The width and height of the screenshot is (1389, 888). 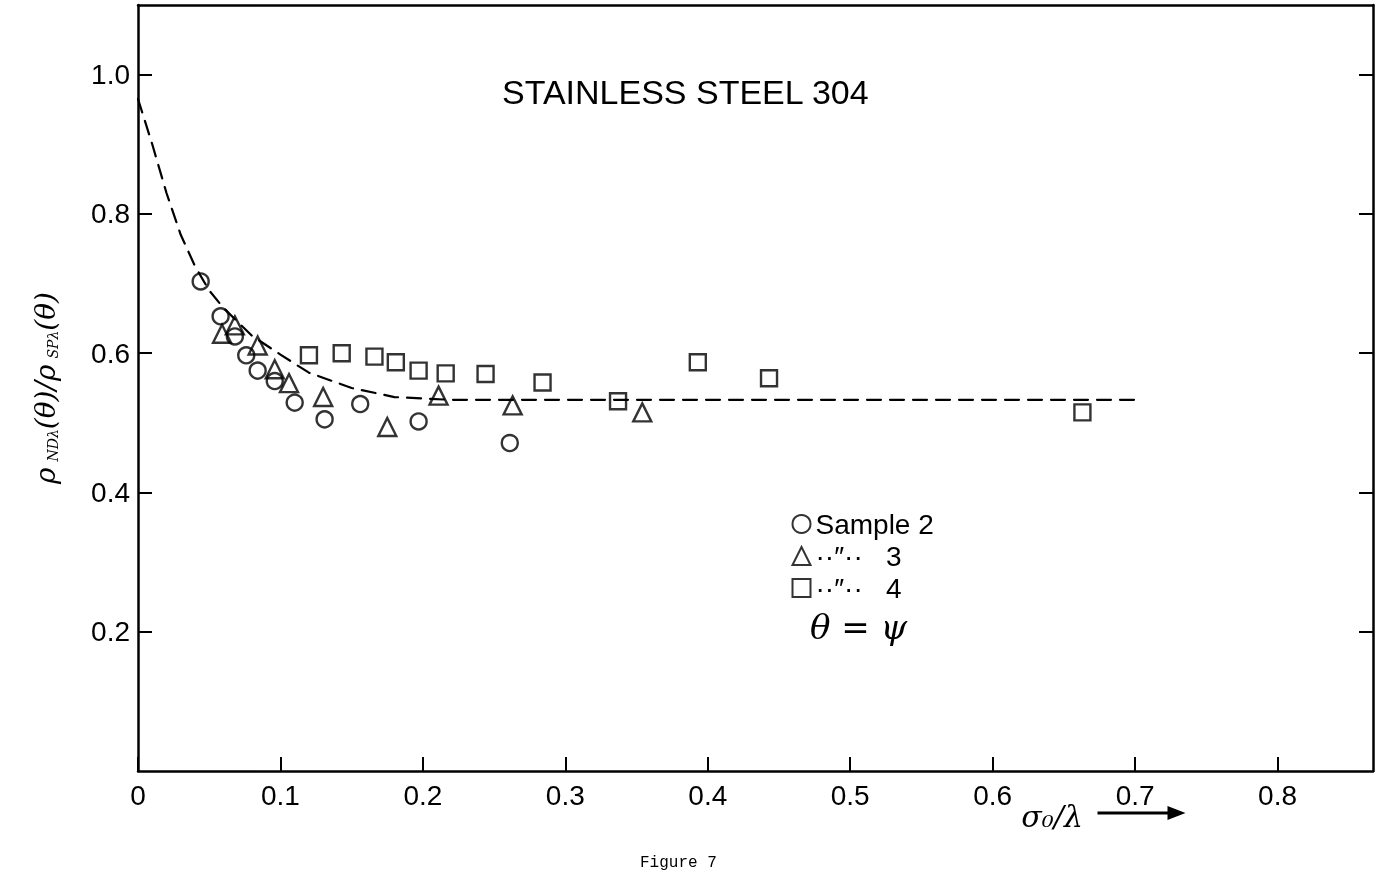 I want to click on x-tick-label: 0.1, so click(x=280, y=795).